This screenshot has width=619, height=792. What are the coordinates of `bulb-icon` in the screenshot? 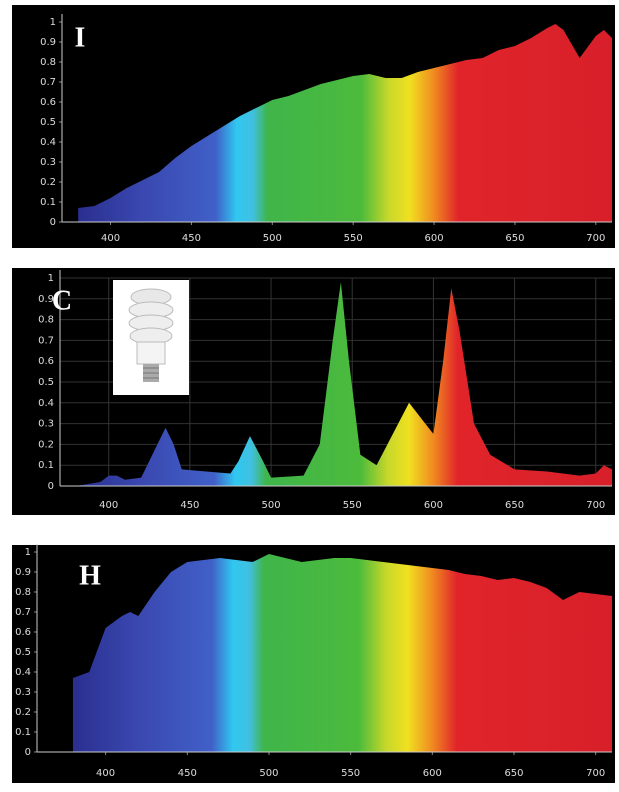 It's located at (151, 337).